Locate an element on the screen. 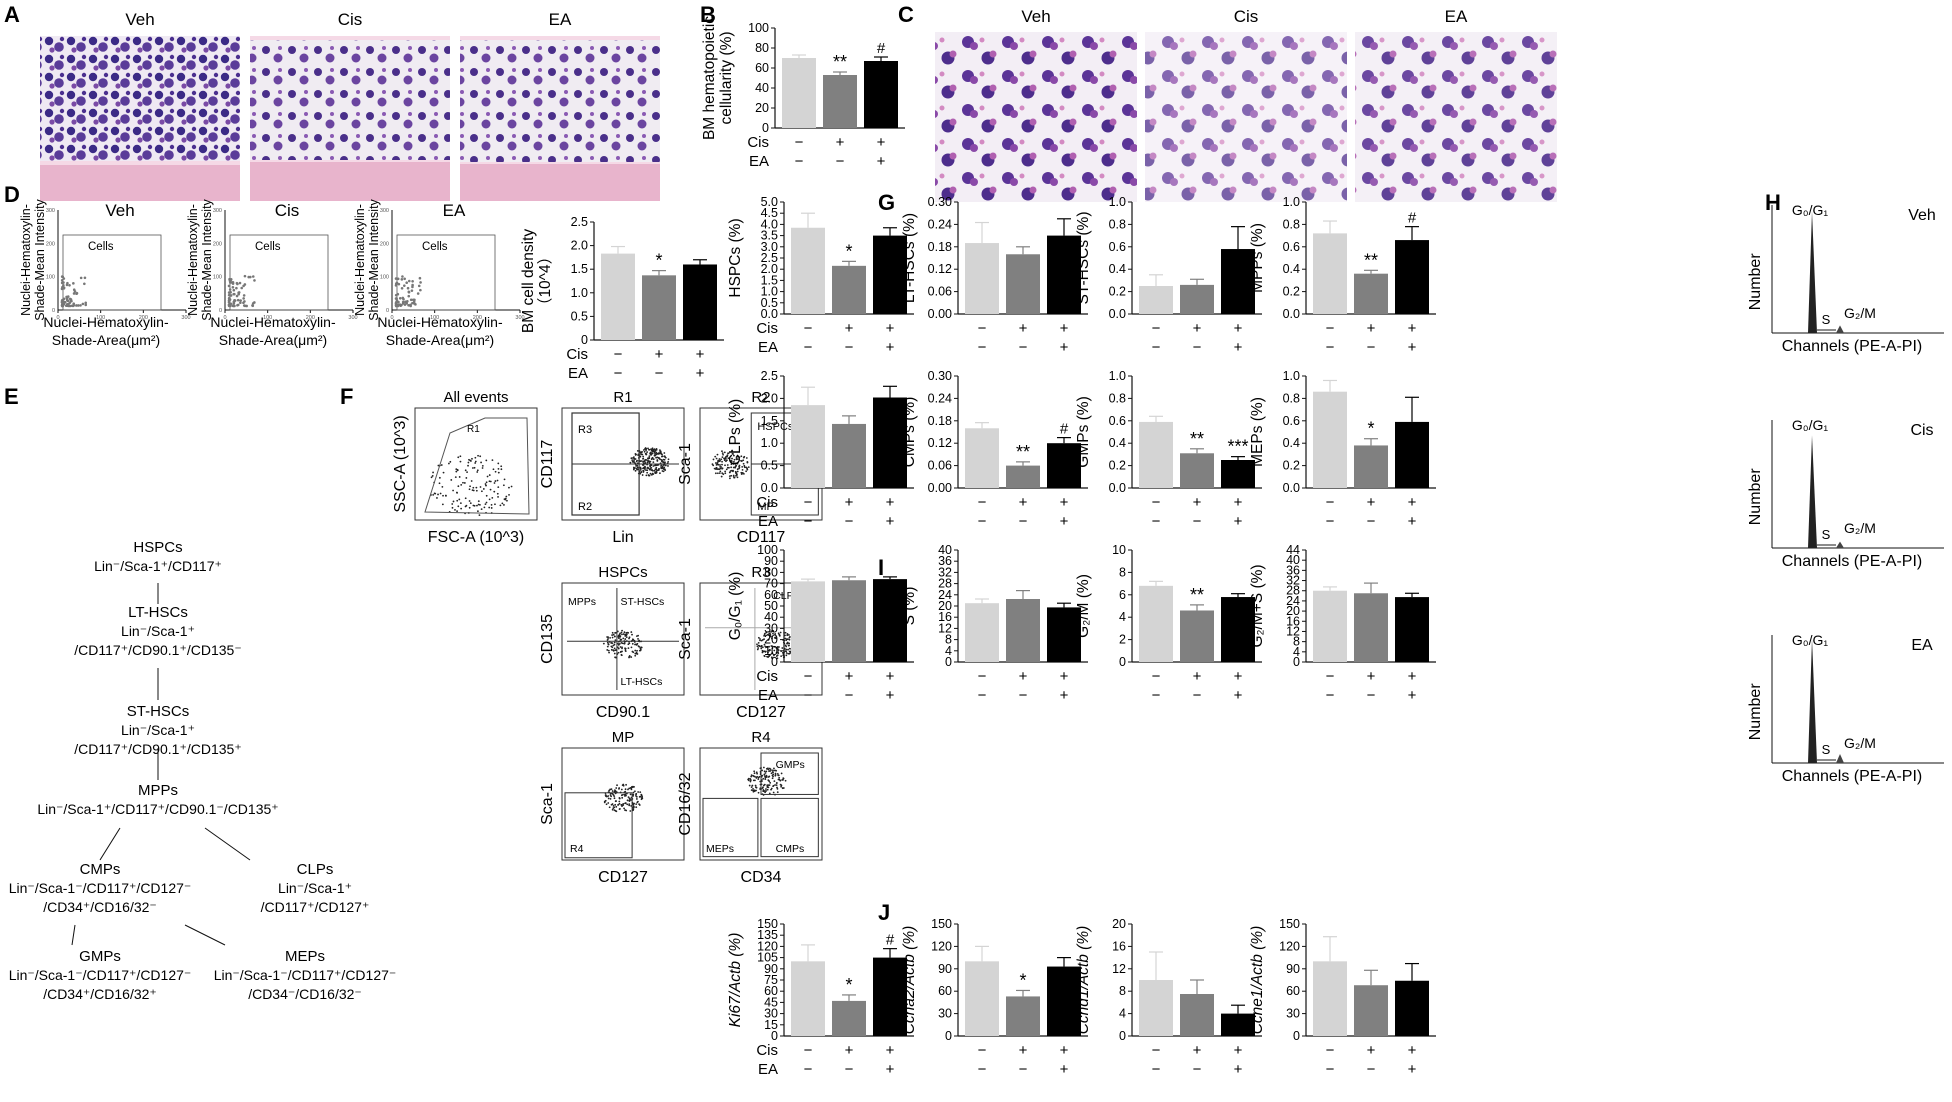 The image size is (1952, 1102). y-tick-label: 4 is located at coordinates (1122, 1014).